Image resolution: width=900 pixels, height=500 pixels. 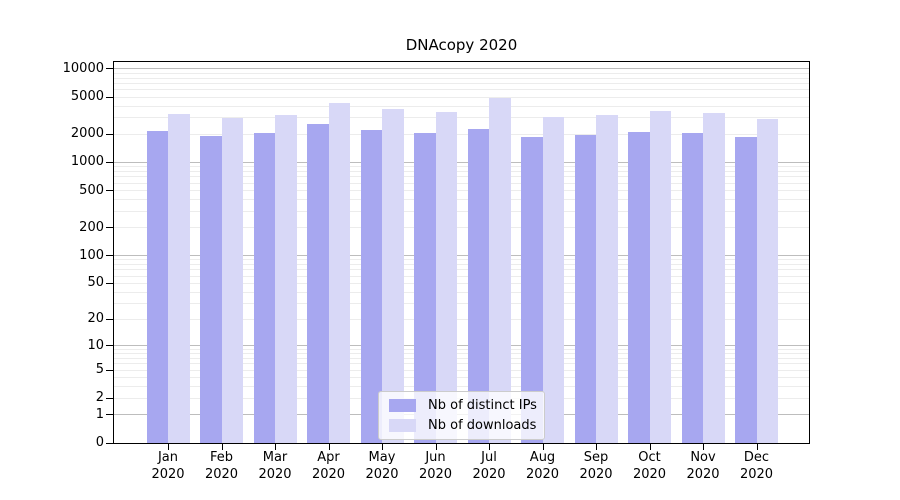 I want to click on x-tick-label: Apr 2020, so click(x=328, y=466).